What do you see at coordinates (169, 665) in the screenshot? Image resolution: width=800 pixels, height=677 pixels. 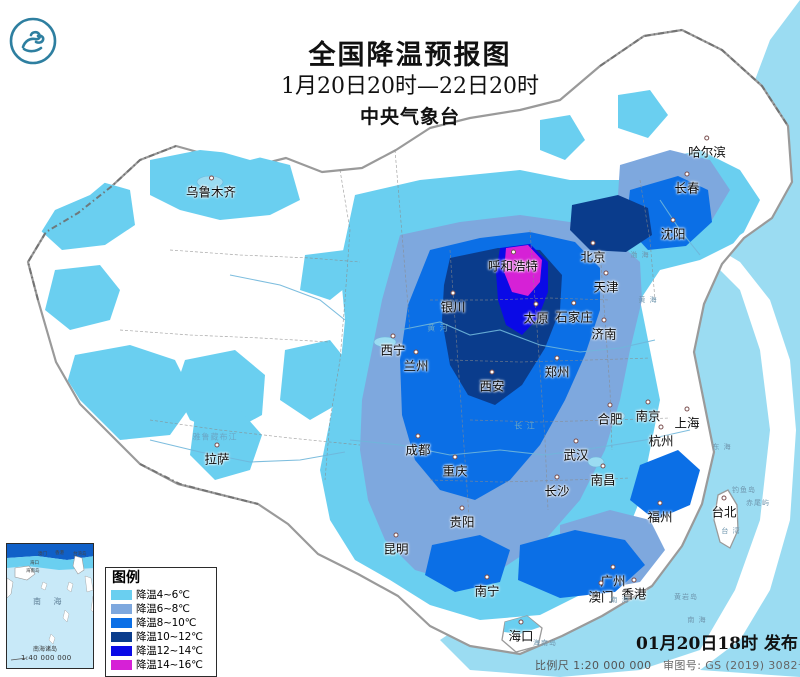 I see `legend-item-label: 降温14~16℃` at bounding box center [169, 665].